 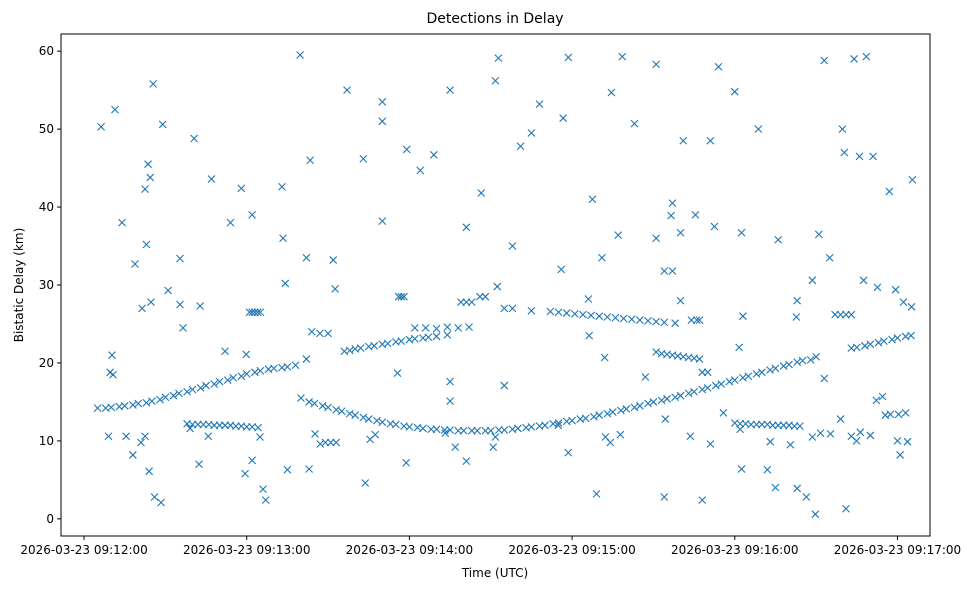 I want to click on x-tick-label: 2026-03-23 09:14:00, so click(x=409, y=550).